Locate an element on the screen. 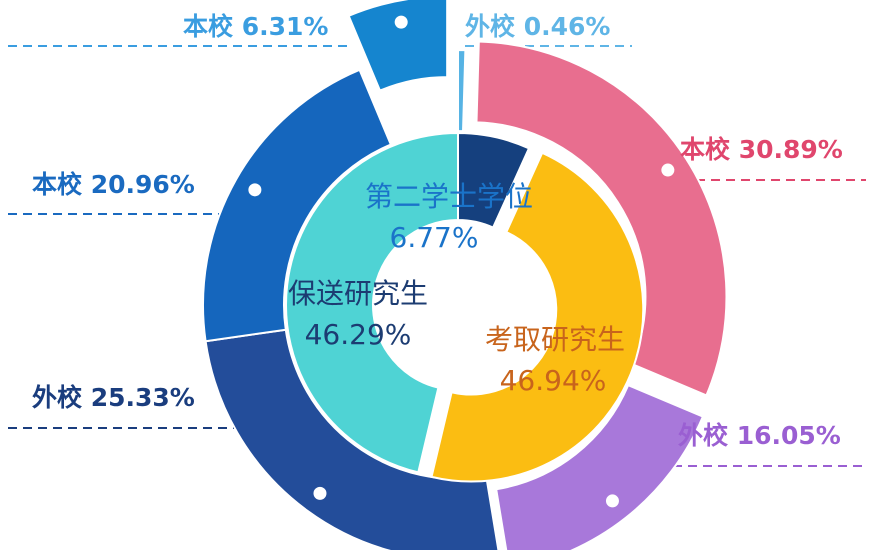  outer-label-exam-own: 本校 30.89% is located at coordinates (761, 149).